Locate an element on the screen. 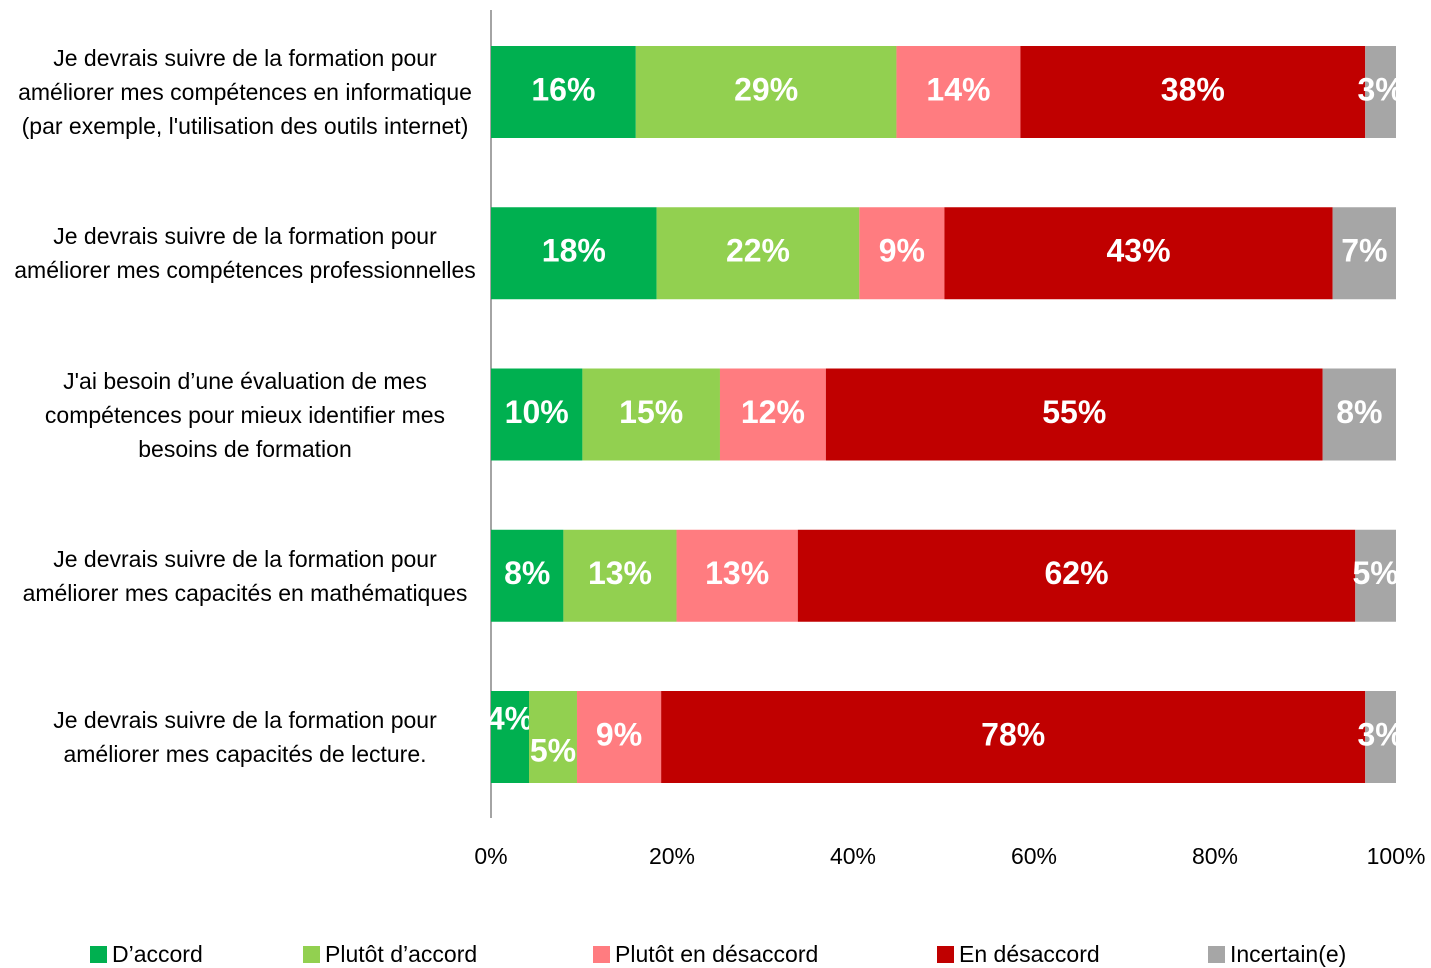 Image resolution: width=1431 pixels, height=968 pixels. data-label: 43% is located at coordinates (1139, 251).